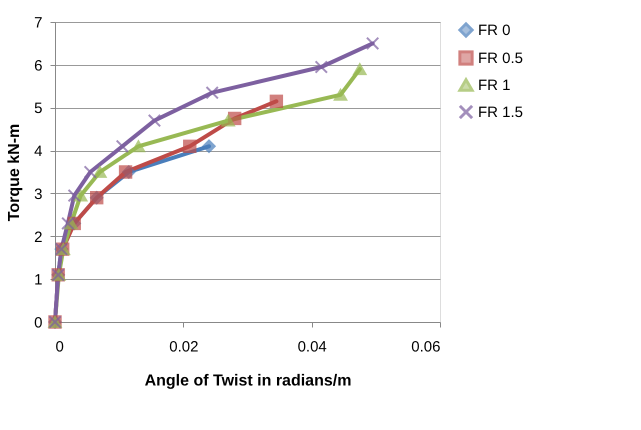  What do you see at coordinates (38, 109) in the screenshot?
I see `y-tick-label: 5` at bounding box center [38, 109].